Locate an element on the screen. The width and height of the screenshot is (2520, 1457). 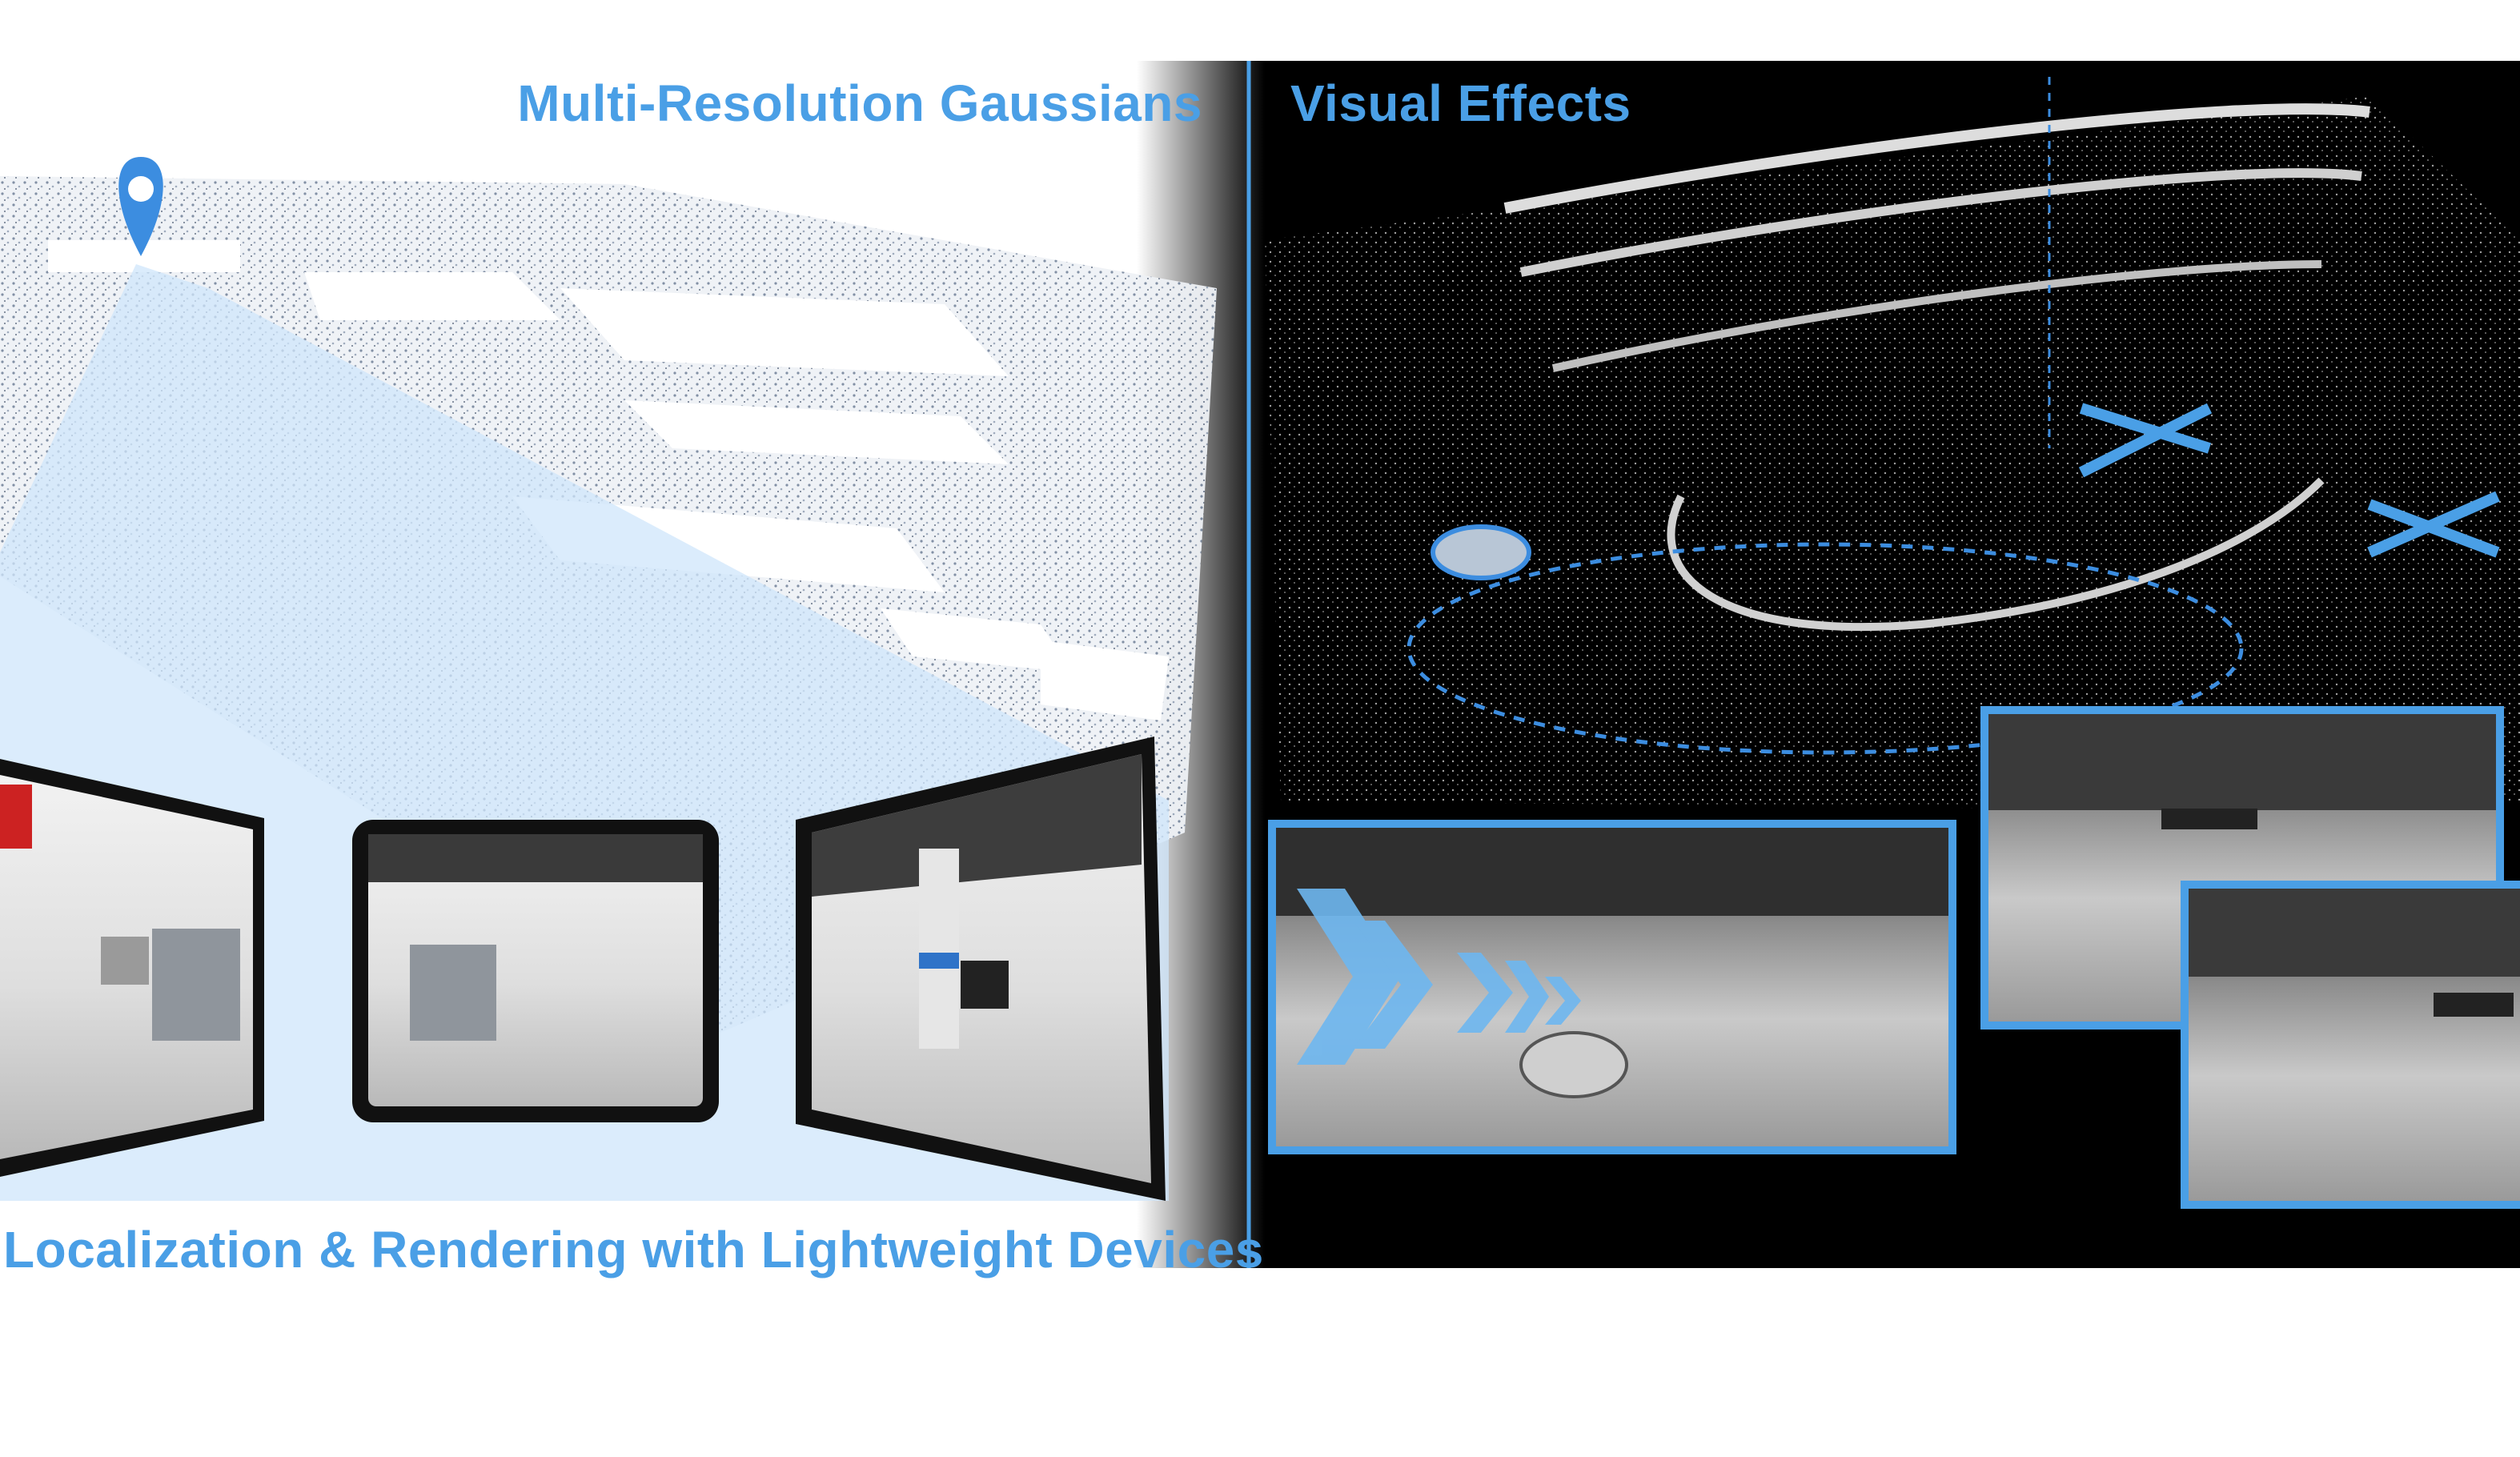
location-pin-icon is located at coordinates (140, 207).